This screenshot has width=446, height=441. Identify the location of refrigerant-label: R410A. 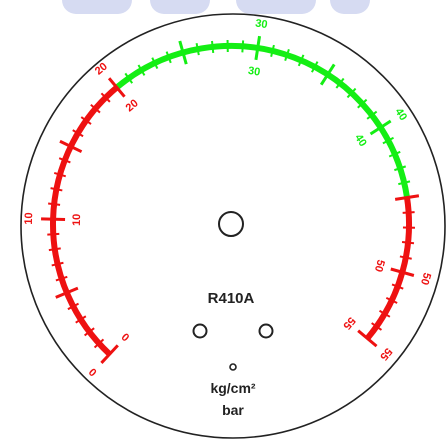
(231, 298).